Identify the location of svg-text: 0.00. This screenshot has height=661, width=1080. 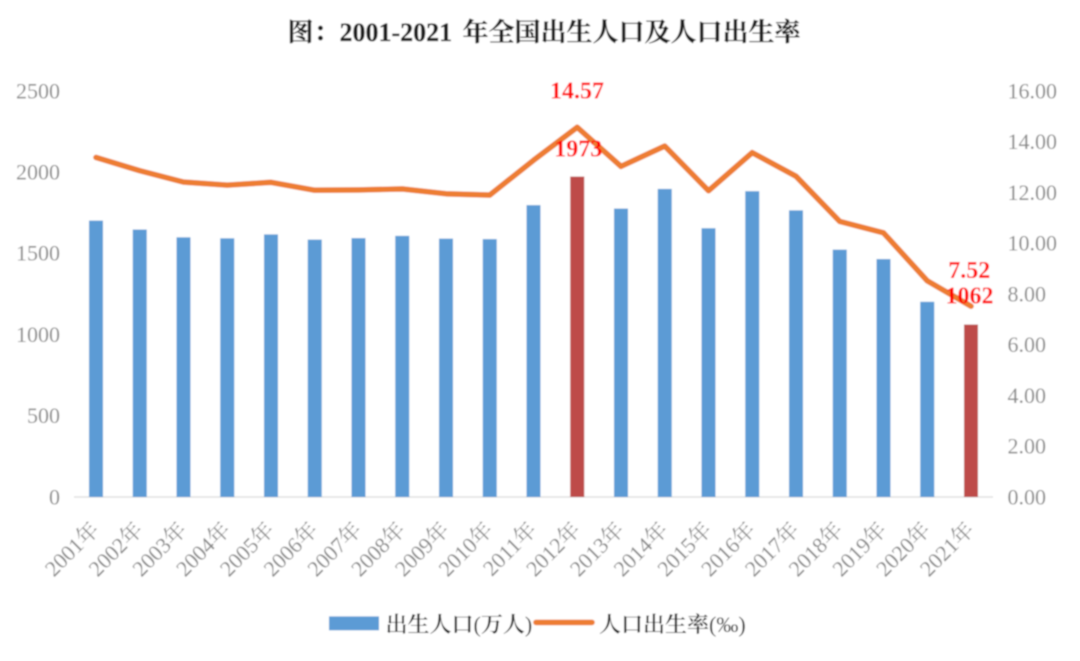
(1027, 496).